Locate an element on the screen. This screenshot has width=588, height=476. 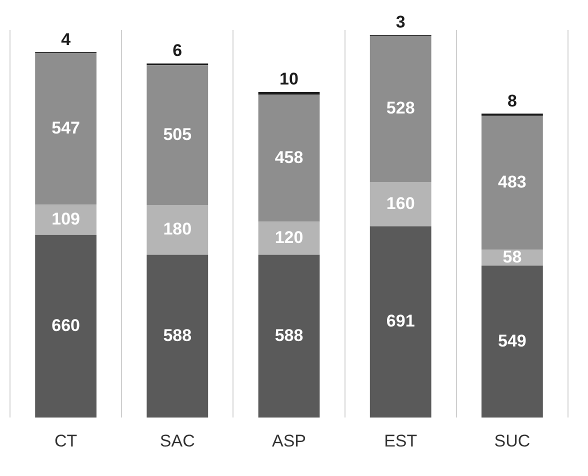
x-tick-label: ASP is located at coordinates (289, 440).